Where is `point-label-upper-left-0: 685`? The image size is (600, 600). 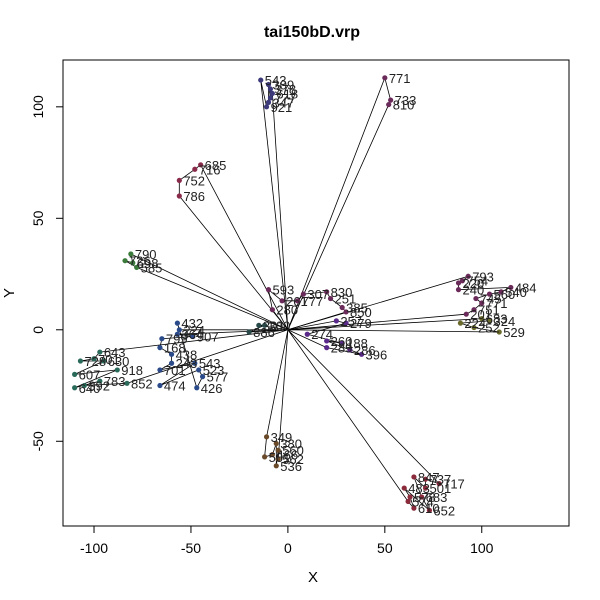
point-label-upper-left-0: 685 is located at coordinates (216, 165).